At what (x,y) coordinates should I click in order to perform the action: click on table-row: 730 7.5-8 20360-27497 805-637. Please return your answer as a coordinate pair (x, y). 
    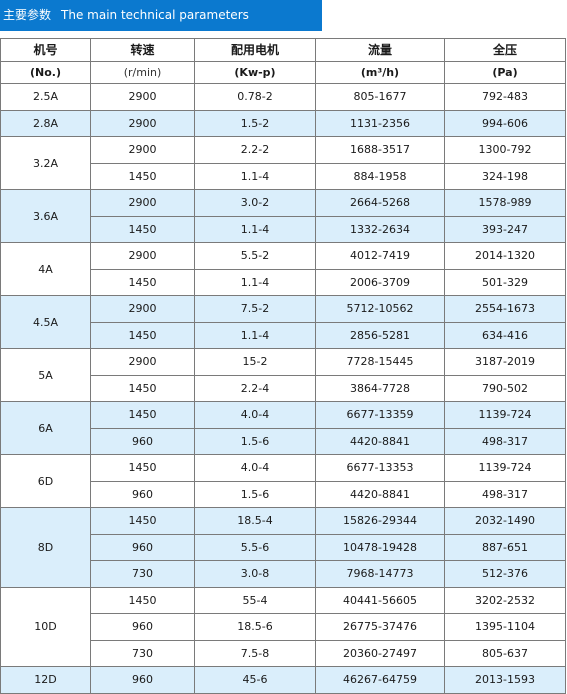
    Looking at the image, I should click on (283, 653).